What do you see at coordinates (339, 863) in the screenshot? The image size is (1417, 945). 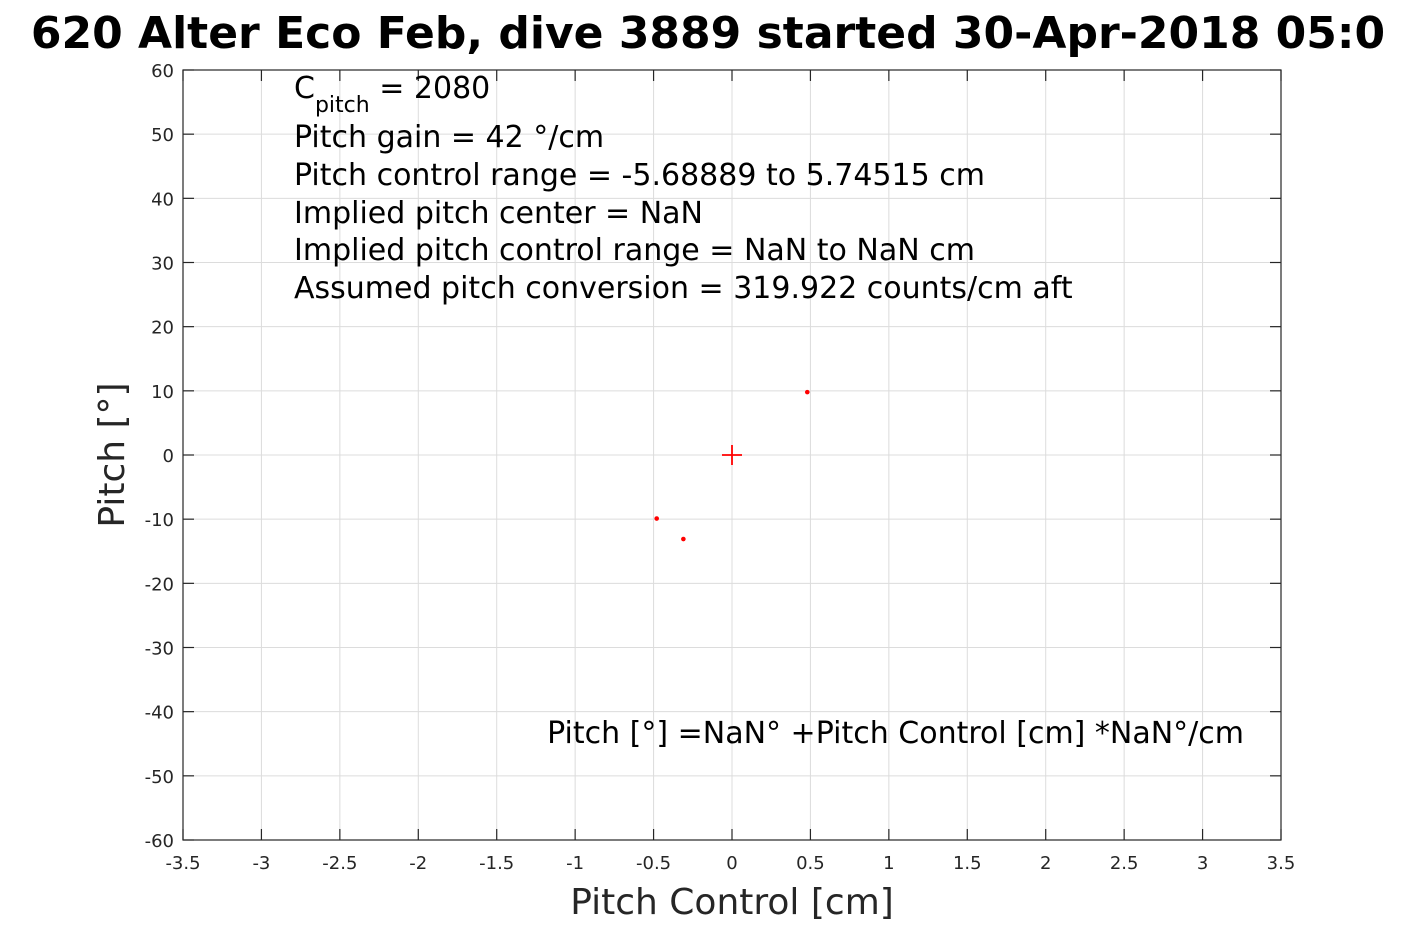 I see `x-tick-label: -2.5` at bounding box center [339, 863].